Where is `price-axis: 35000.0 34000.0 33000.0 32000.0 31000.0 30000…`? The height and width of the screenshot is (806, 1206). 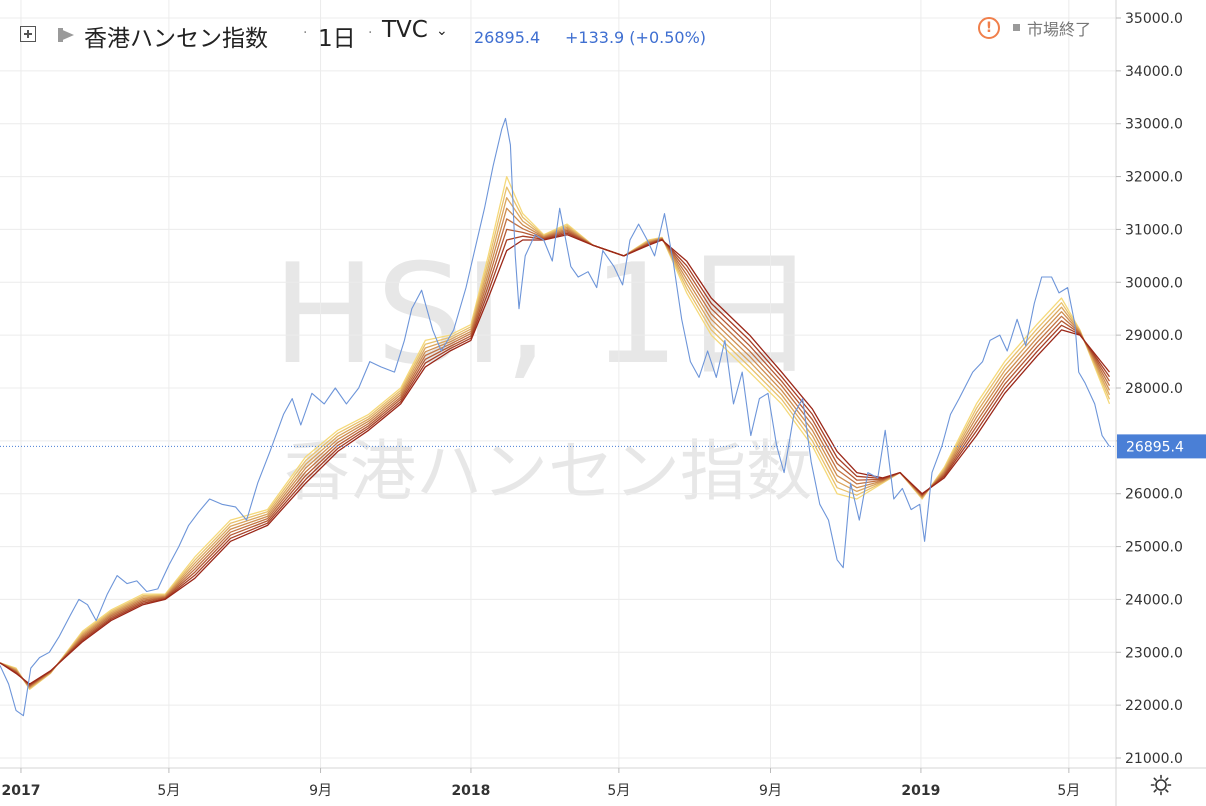
price-axis: 35000.0 34000.0 33000.0 32000.0 31000.0 30000… is located at coordinates (1149, 403).